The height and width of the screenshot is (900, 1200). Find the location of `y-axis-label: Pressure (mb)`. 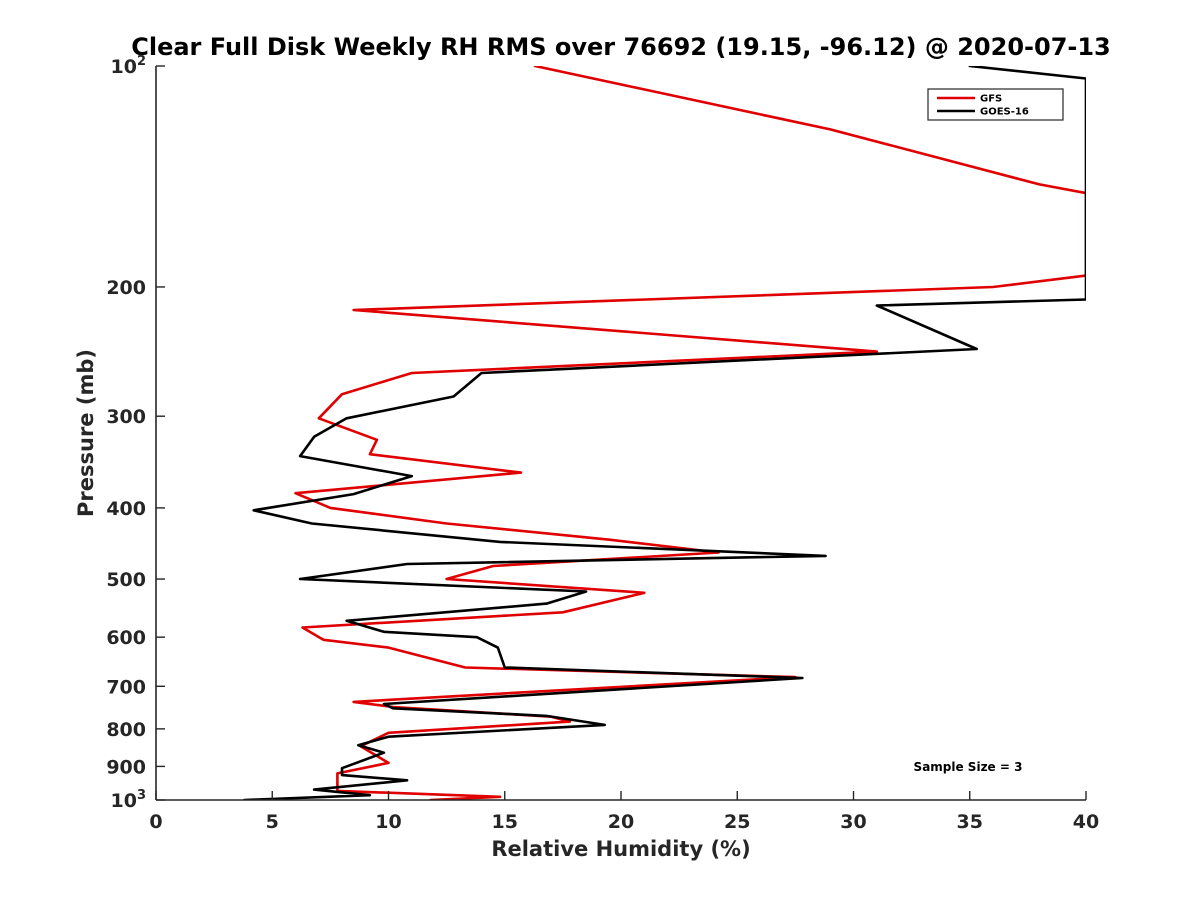

y-axis-label: Pressure (mb) is located at coordinates (86, 433).